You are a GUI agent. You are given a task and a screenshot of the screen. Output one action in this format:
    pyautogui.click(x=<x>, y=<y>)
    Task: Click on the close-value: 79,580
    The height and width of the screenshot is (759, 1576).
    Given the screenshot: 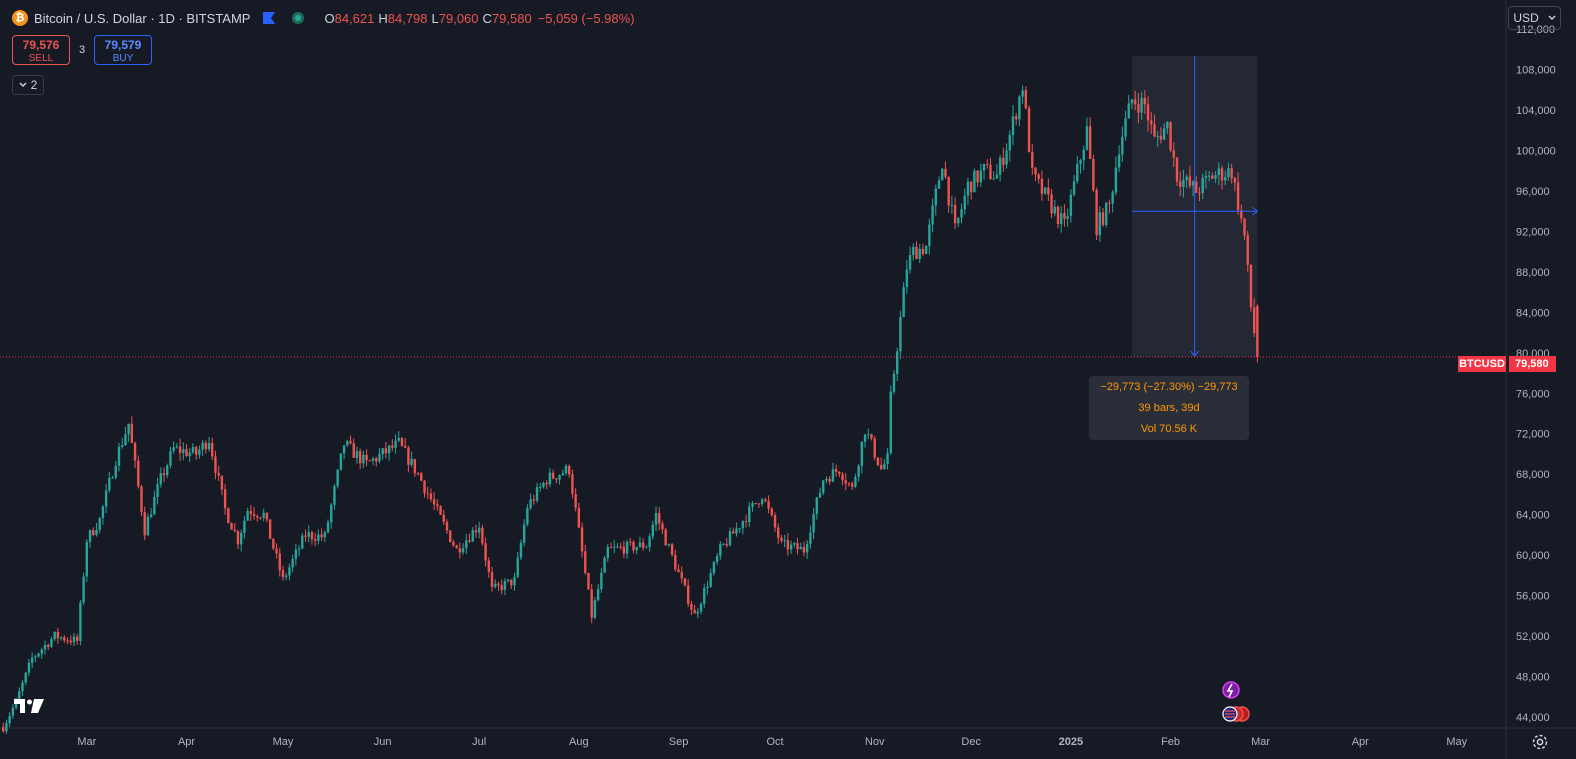 What is the action you would take?
    pyautogui.click(x=511, y=18)
    